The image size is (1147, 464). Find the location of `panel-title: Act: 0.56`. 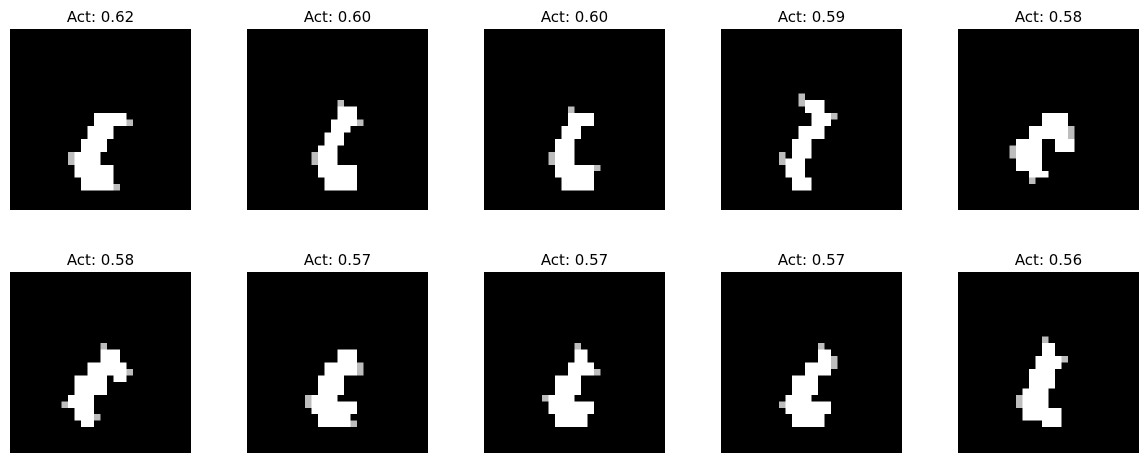

panel-title: Act: 0.56 is located at coordinates (1048, 260).